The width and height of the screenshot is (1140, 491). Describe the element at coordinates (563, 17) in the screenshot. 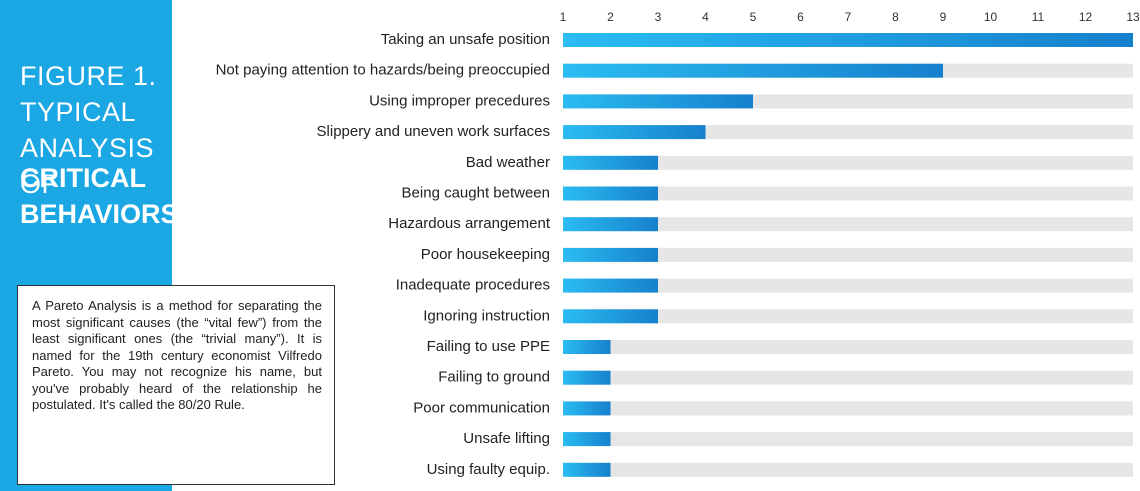

I see `x-tick-label: 1` at that location.